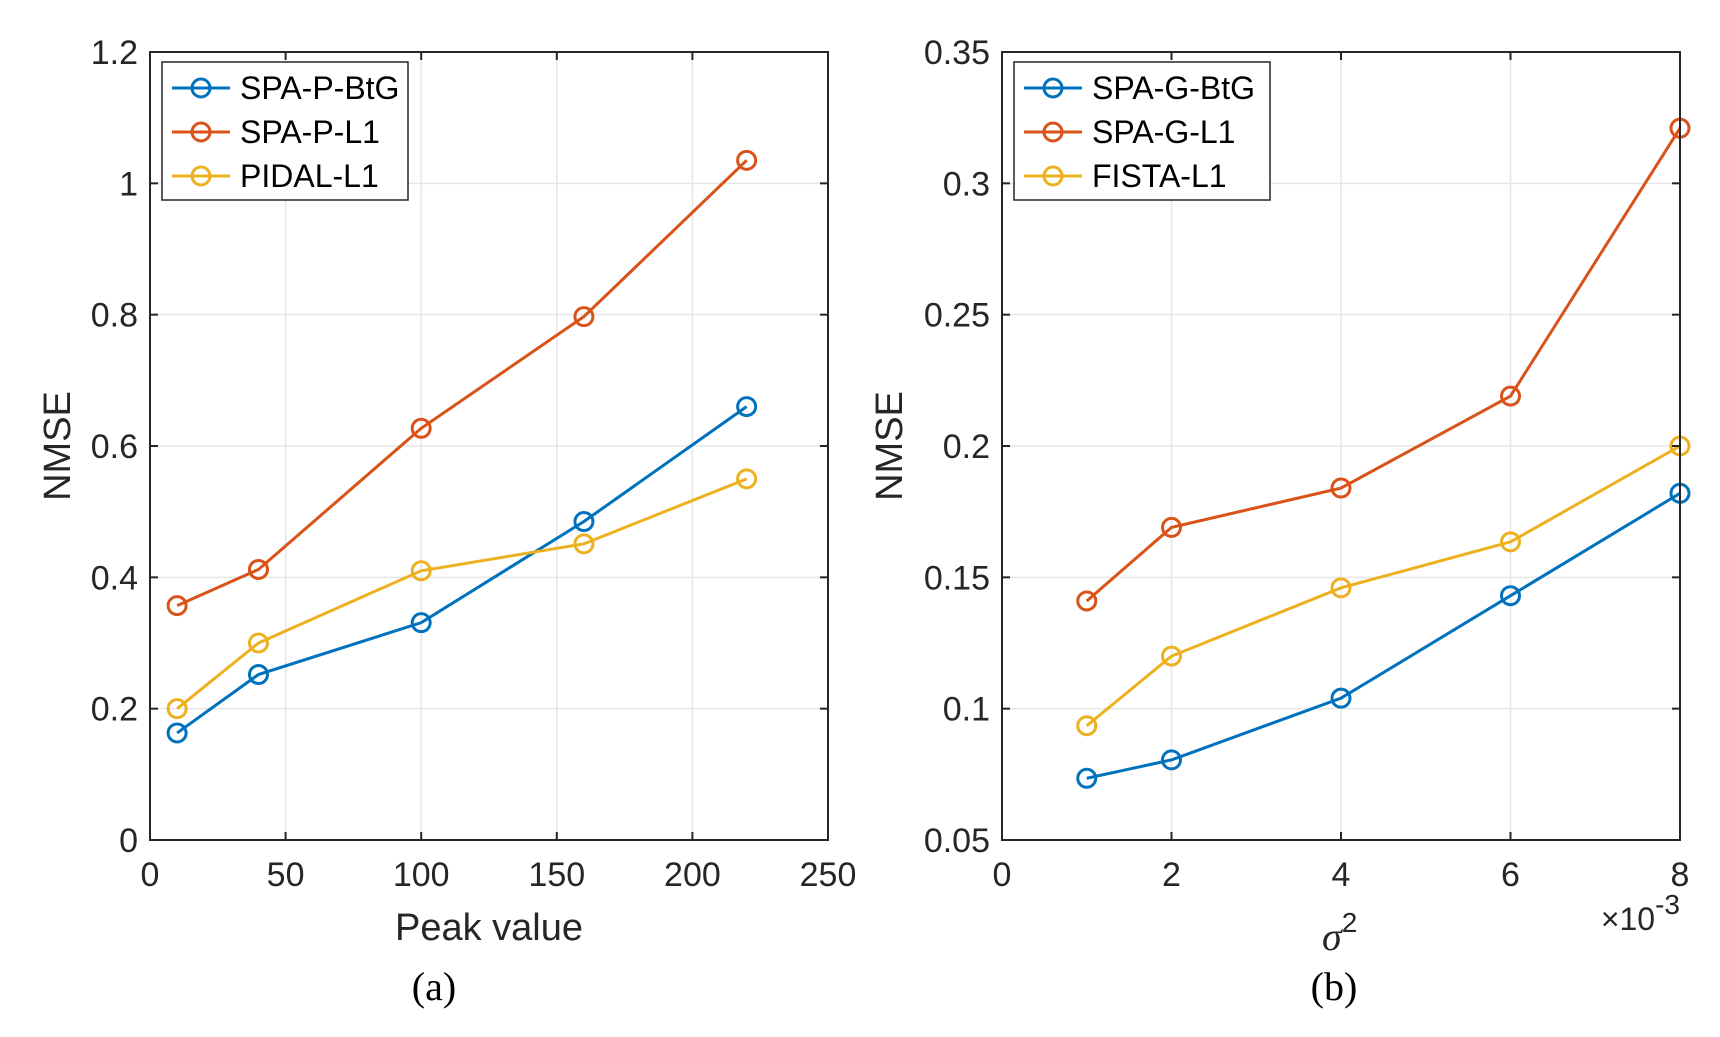  Describe the element at coordinates (957, 578) in the screenshot. I see `y-tick-label: 0.15` at that location.